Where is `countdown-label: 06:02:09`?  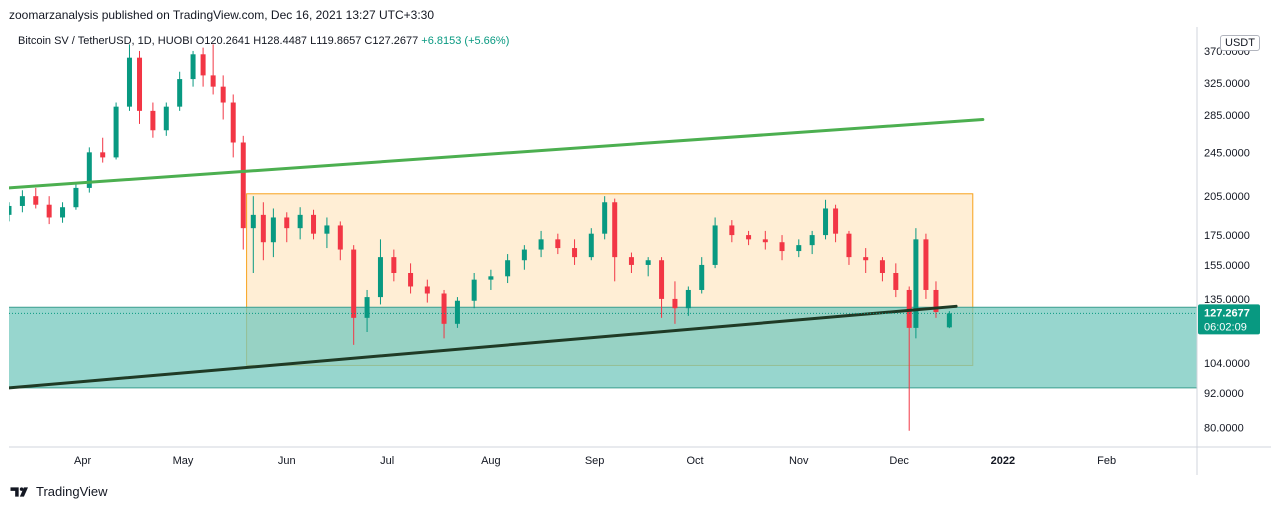 countdown-label: 06:02:09 is located at coordinates (1225, 327).